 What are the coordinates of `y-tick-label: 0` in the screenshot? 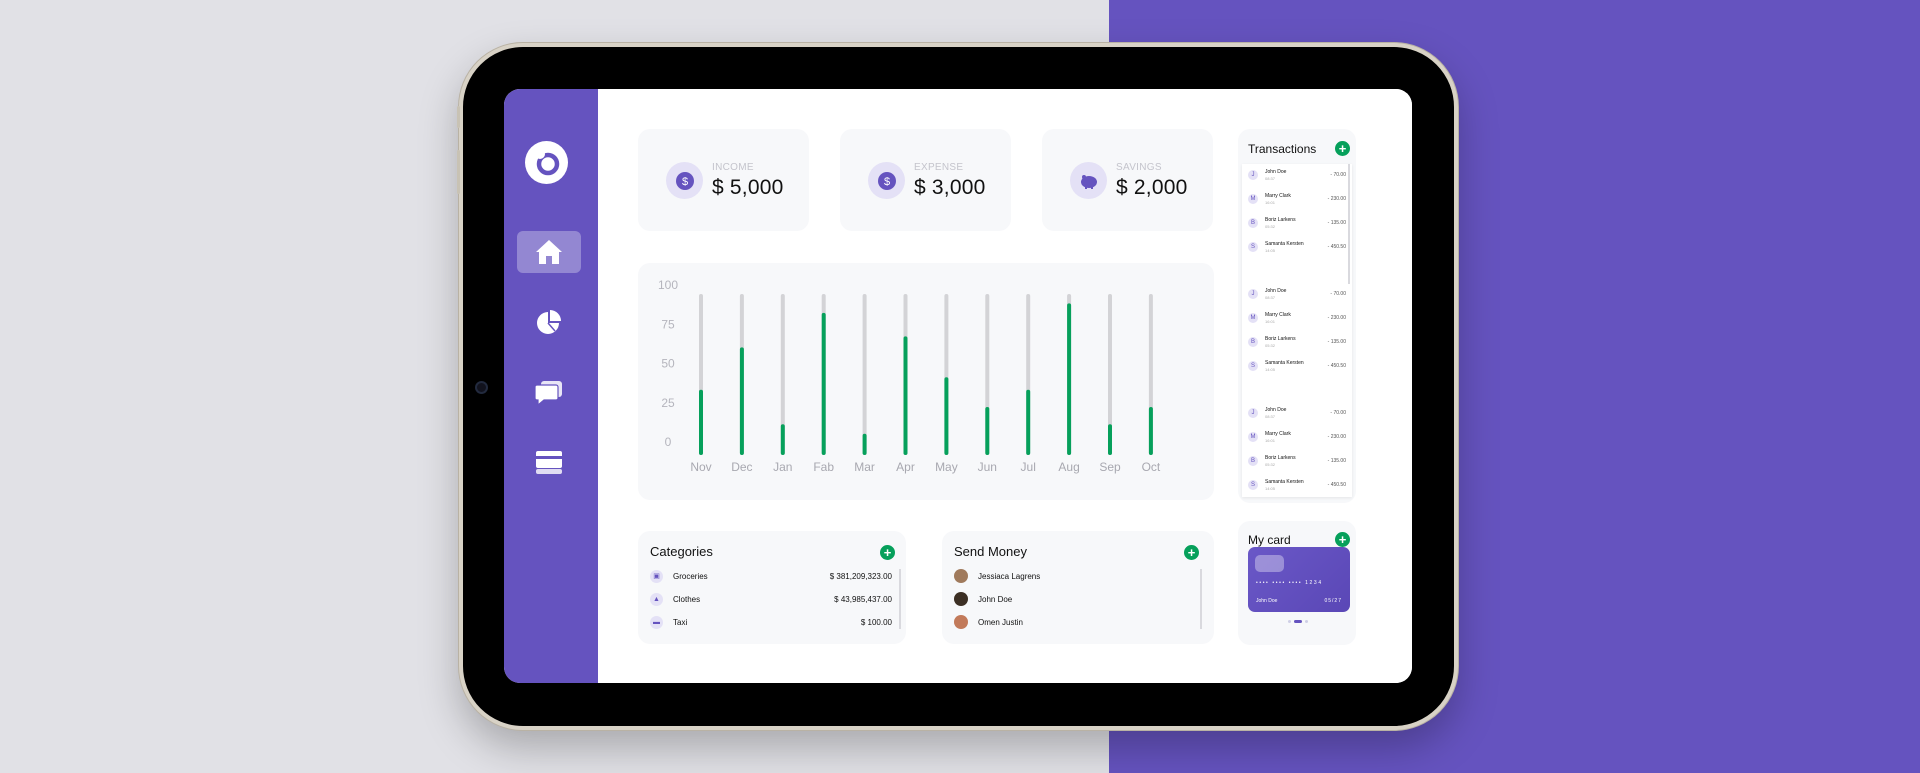 It's located at (668, 442).